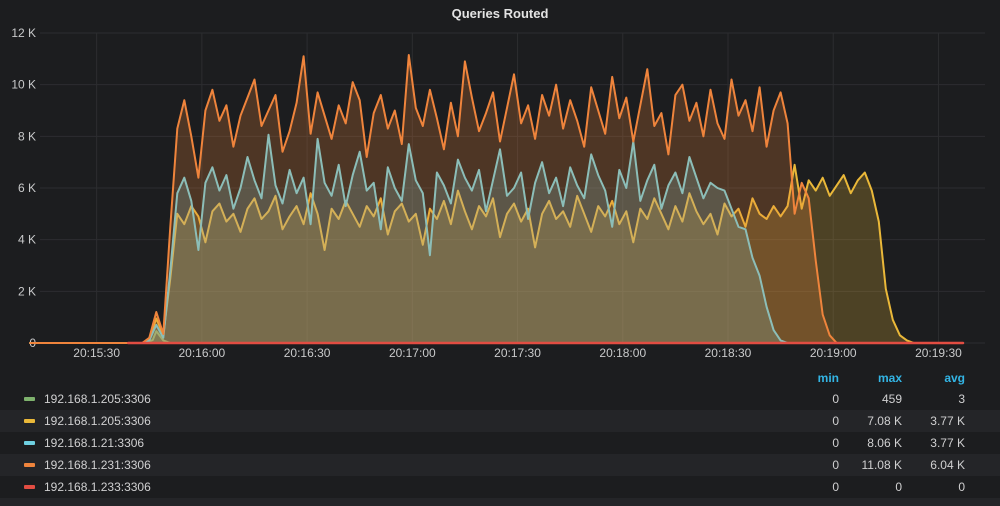  What do you see at coordinates (884, 443) in the screenshot?
I see `legend-max-value: 8.06 K` at bounding box center [884, 443].